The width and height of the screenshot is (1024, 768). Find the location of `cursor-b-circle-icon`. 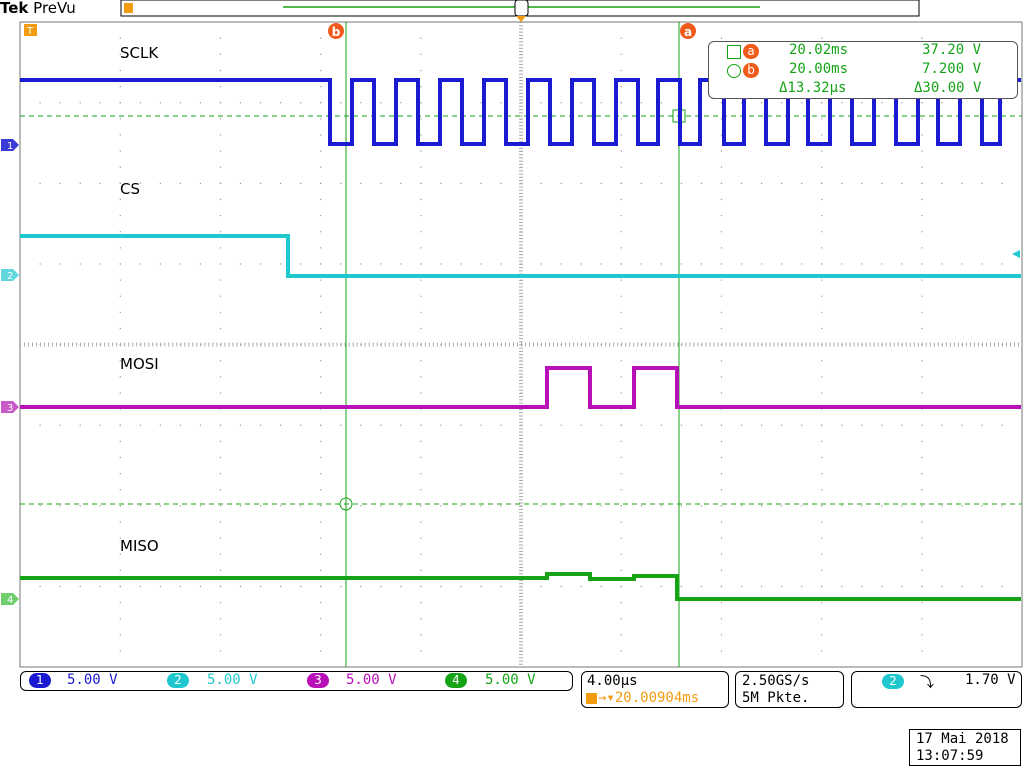

cursor-b-circle-icon is located at coordinates (734, 71).